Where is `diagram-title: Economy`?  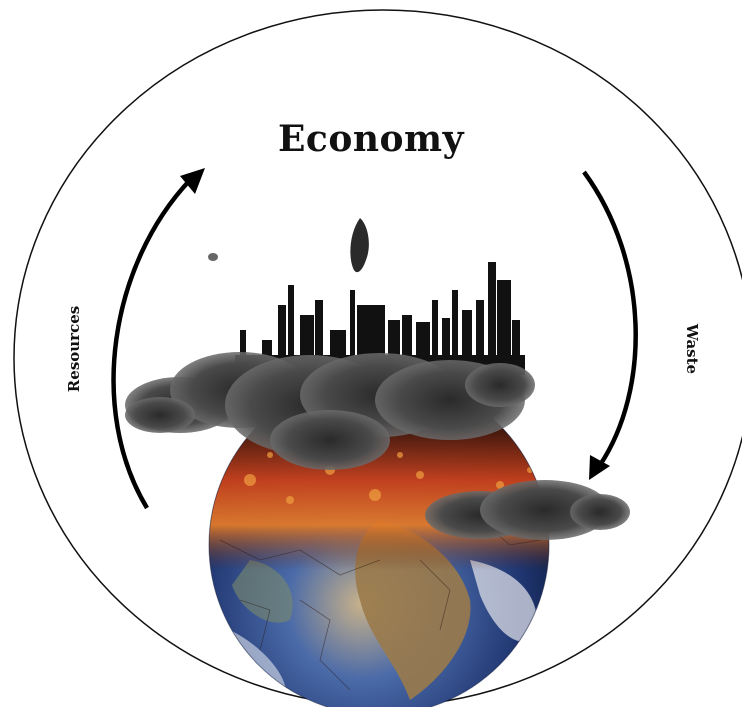 diagram-title: Economy is located at coordinates (371, 139).